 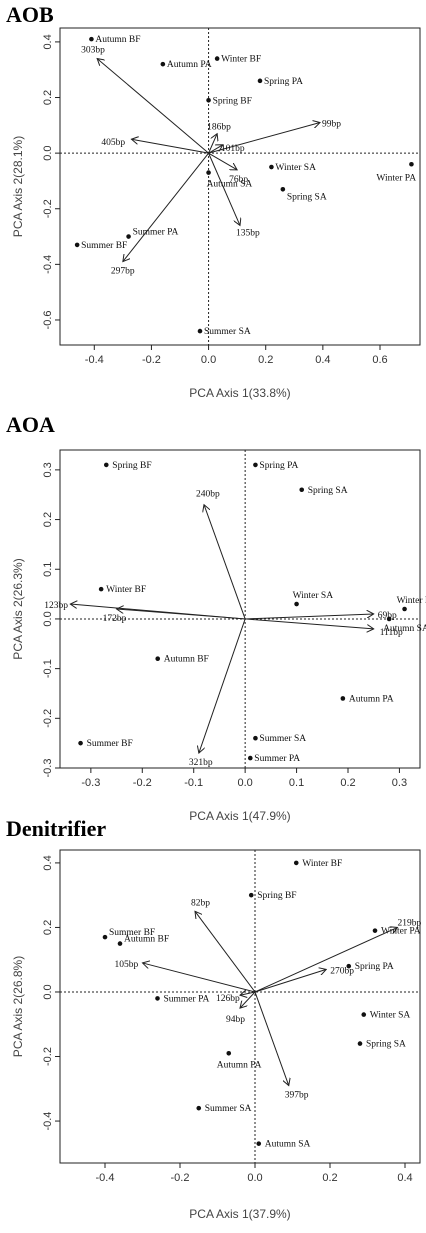 I want to click on sample-point-label: Spring SA, so click(x=307, y=197).